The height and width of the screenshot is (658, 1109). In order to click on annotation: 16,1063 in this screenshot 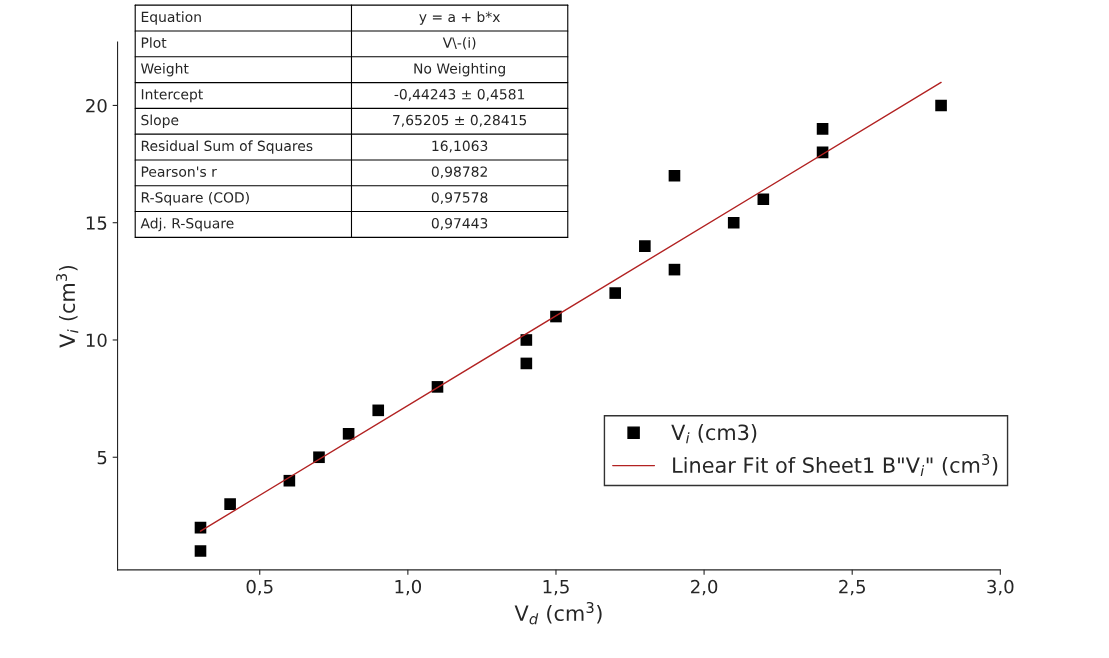, I will do `click(460, 146)`.